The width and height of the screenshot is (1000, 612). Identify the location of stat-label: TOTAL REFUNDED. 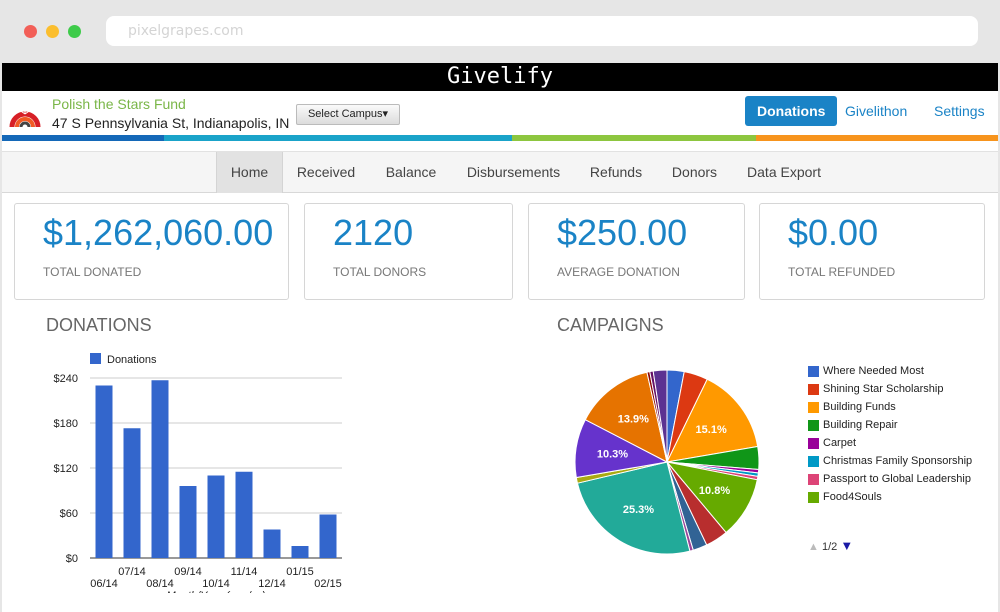
(842, 272).